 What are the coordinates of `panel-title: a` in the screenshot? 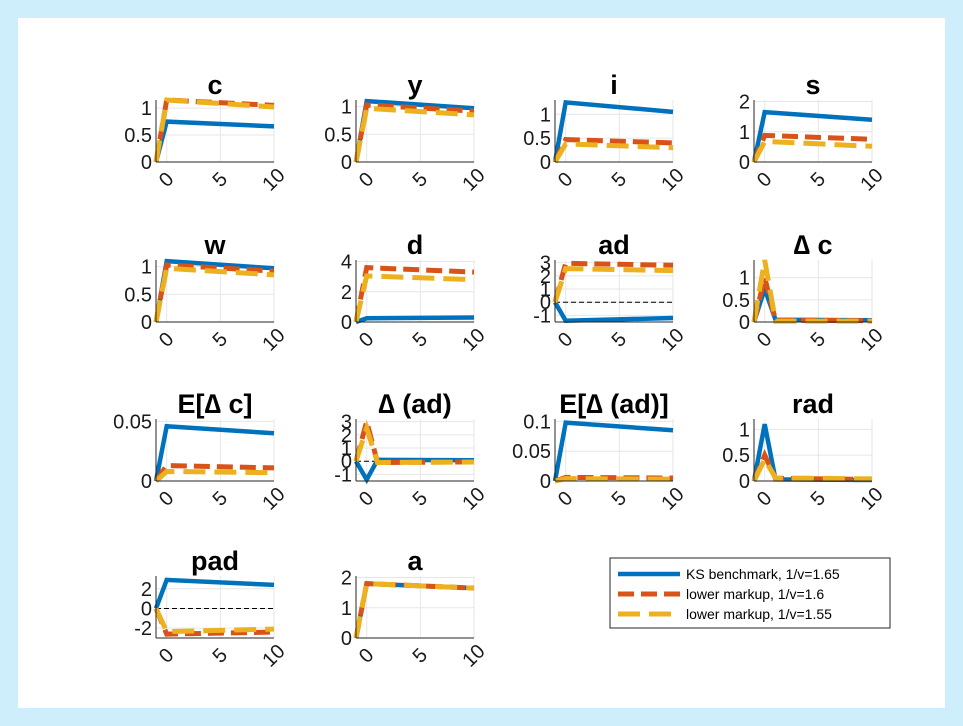 It's located at (415, 561).